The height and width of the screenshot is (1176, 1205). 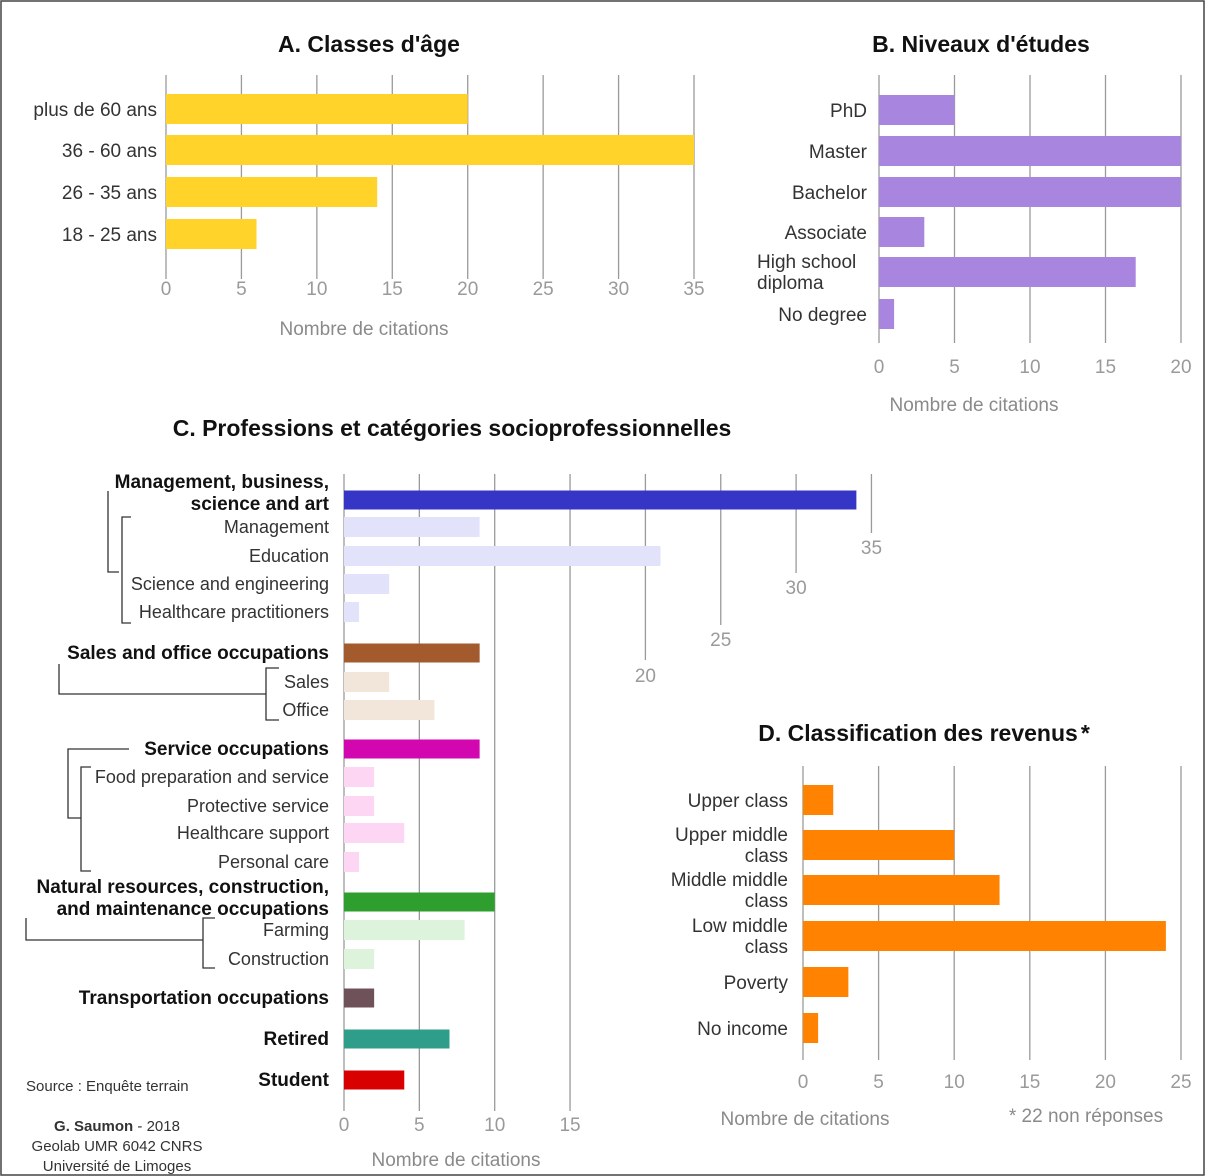 What do you see at coordinates (306, 682) in the screenshot?
I see `category-label: Sales` at bounding box center [306, 682].